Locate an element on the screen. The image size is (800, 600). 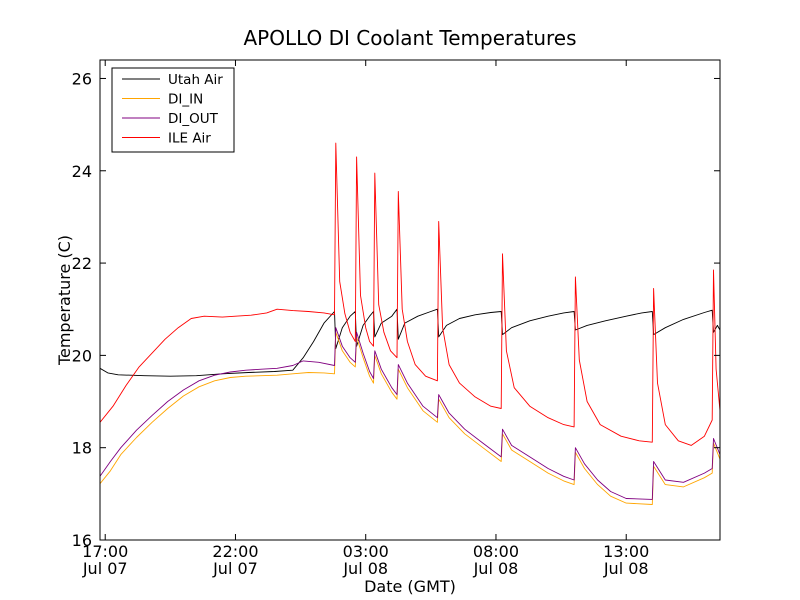
legend-label-utah-air: Utah Air is located at coordinates (195, 80).